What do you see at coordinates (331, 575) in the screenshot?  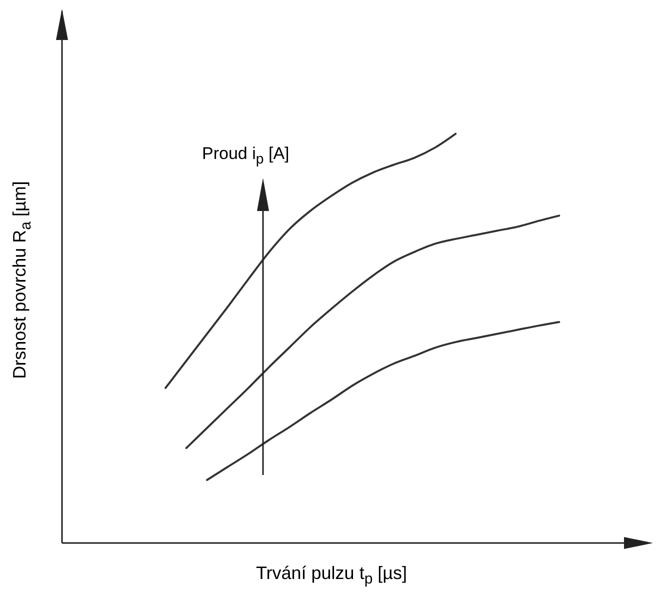 I see `x-axis-title: Trvání pulzu t$_{p}$ [µs]` at bounding box center [331, 575].